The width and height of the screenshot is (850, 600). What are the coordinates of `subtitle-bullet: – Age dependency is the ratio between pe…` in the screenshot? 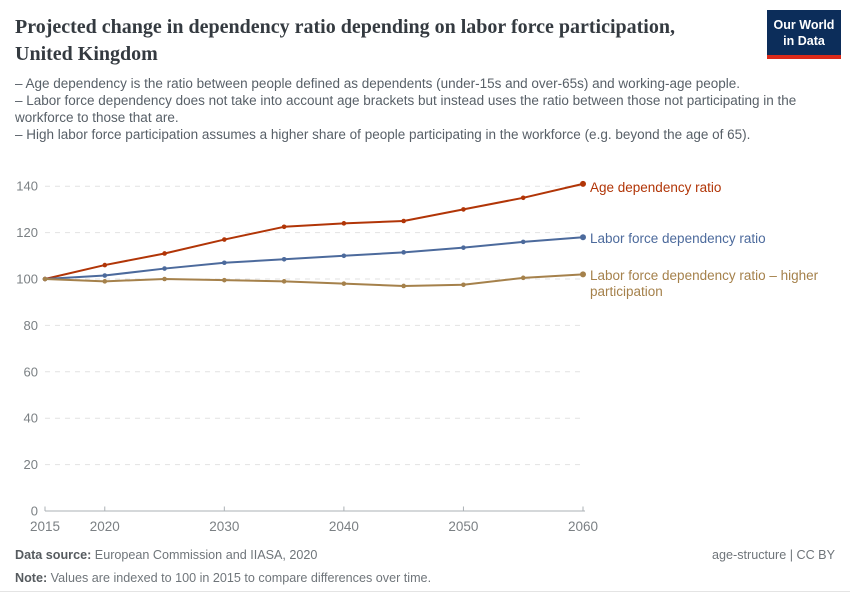 It's located at (378, 83).